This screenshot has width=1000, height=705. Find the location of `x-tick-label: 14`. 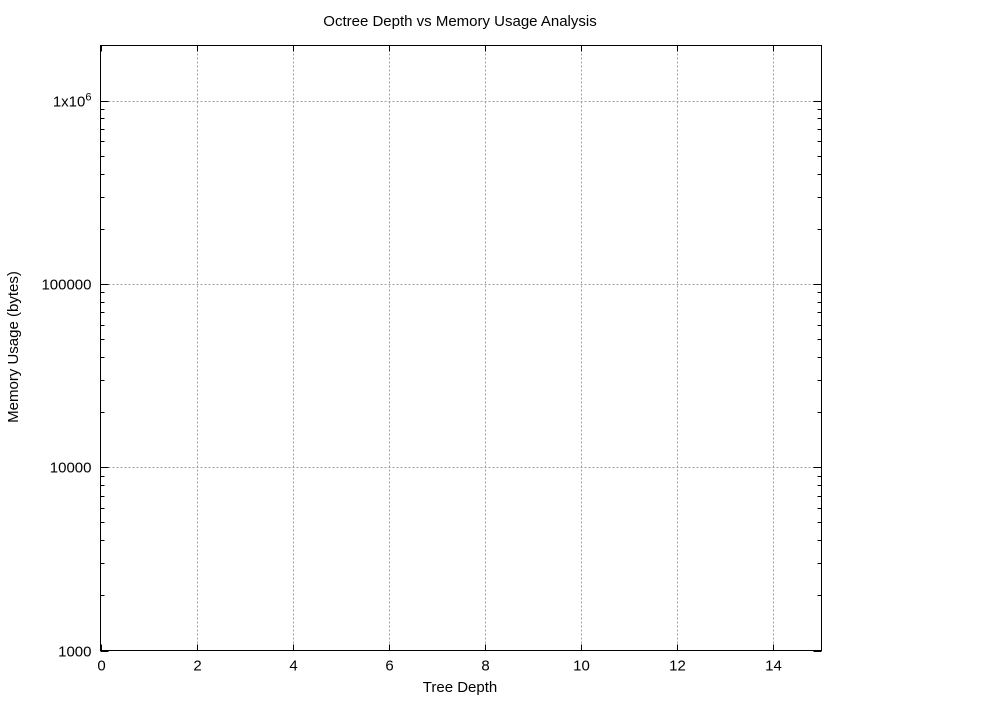

x-tick-label: 14 is located at coordinates (773, 666).